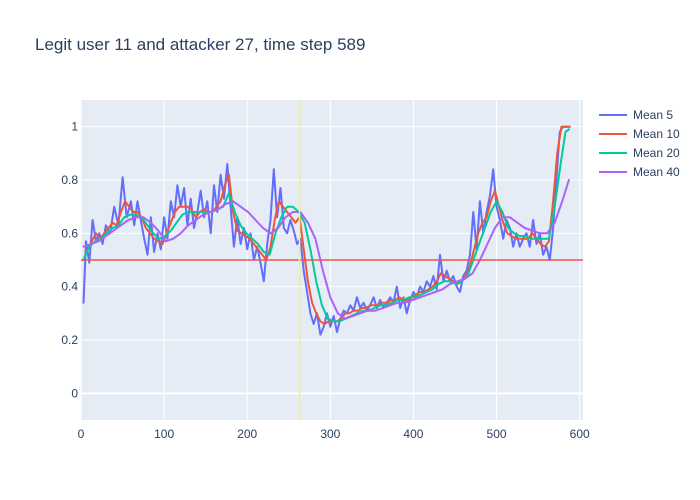  Describe the element at coordinates (69, 180) in the screenshot. I see `y-tick-label: 0.8` at that location.